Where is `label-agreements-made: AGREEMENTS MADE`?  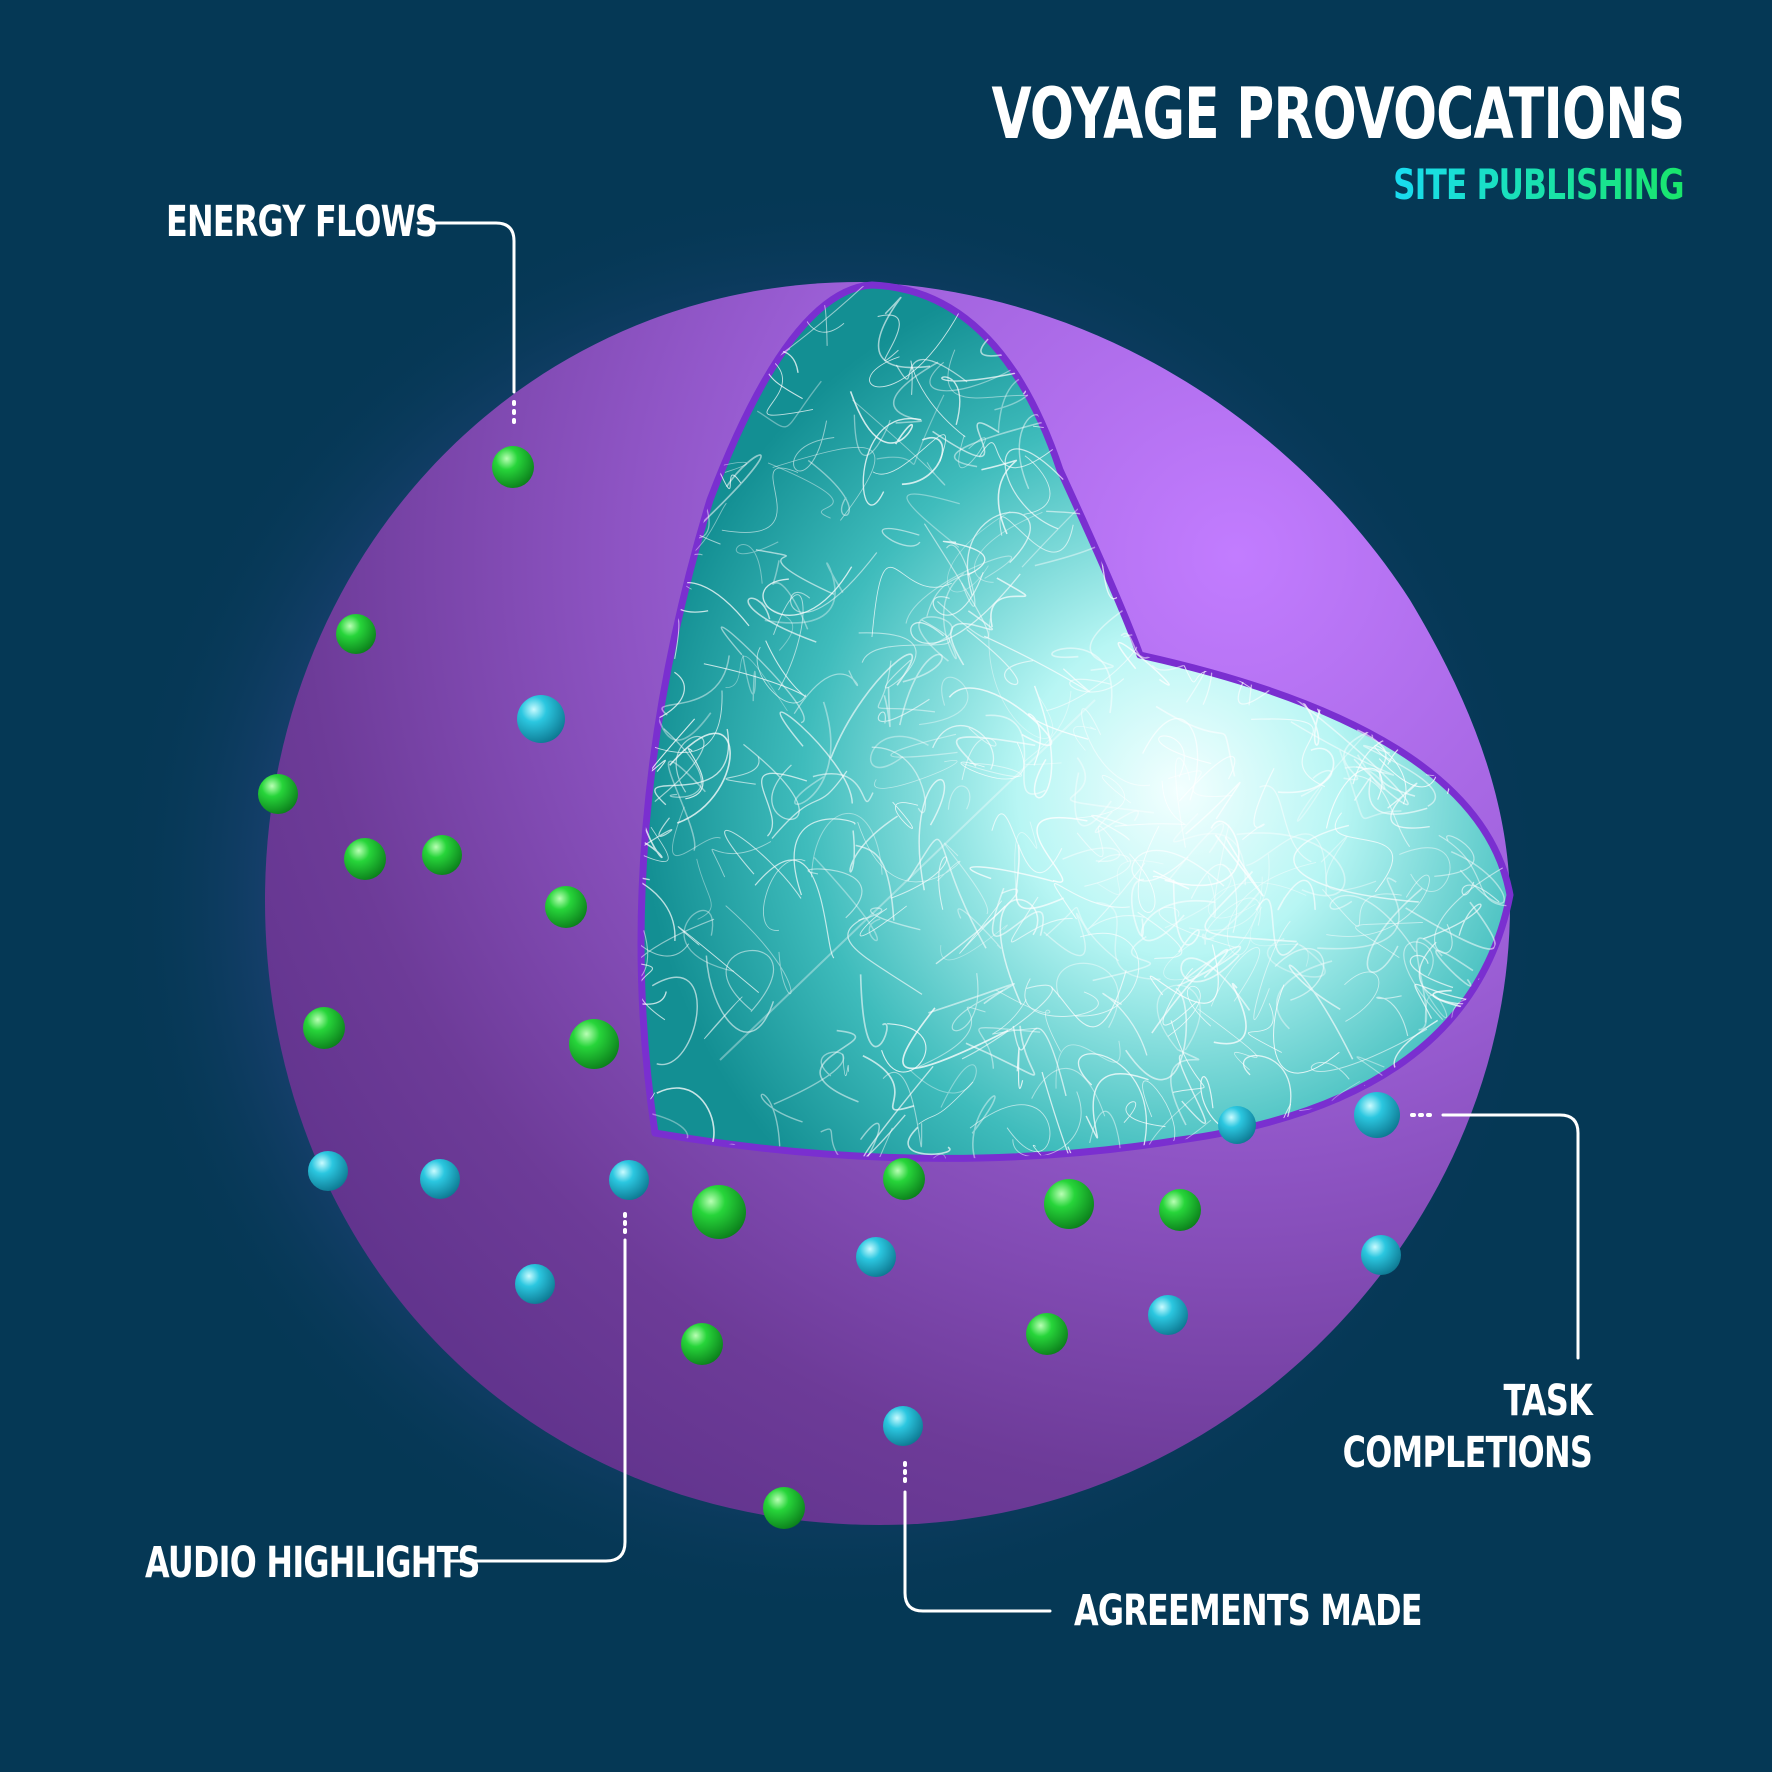 label-agreements-made: AGREEMENTS MADE is located at coordinates (1248, 1611).